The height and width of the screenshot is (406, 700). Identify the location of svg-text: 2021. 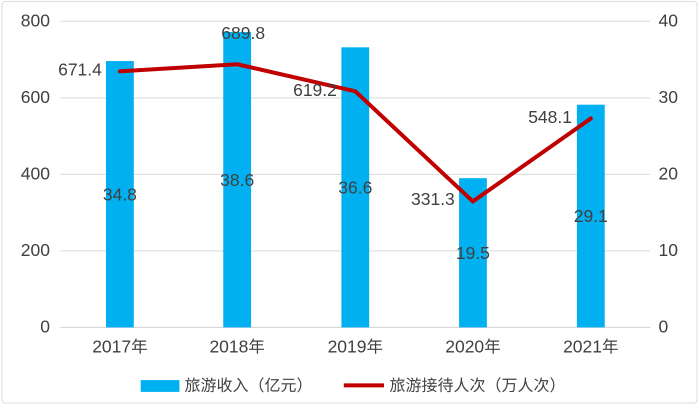
(582, 346).